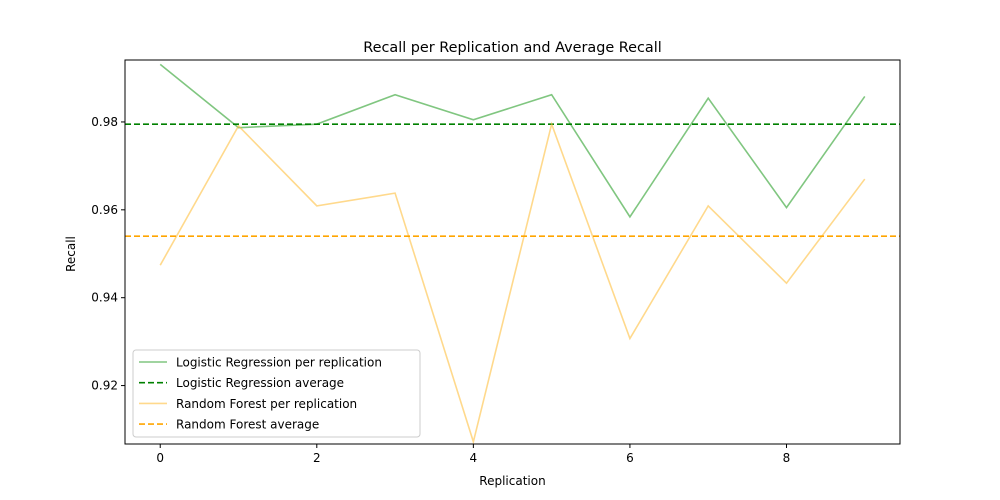 The width and height of the screenshot is (1000, 500). I want to click on x-axis-title: Replication, so click(512, 481).